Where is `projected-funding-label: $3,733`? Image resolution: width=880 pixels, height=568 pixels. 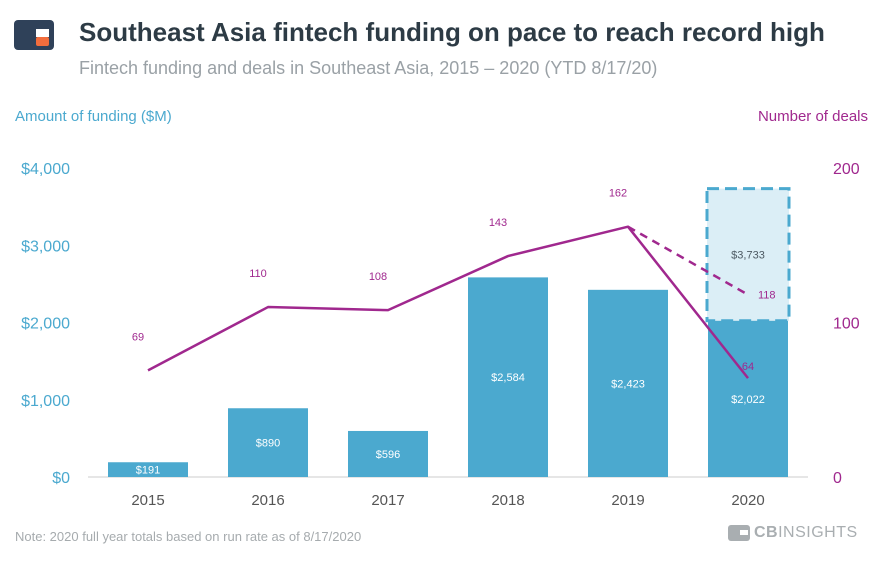 projected-funding-label: $3,733 is located at coordinates (748, 256).